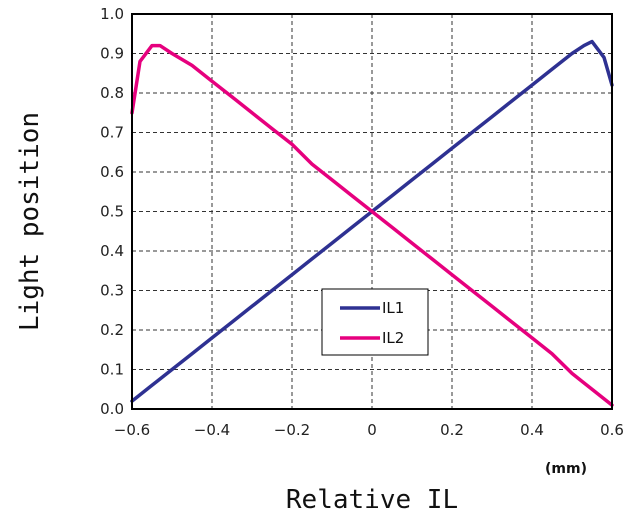 This screenshot has width=637, height=521. Describe the element at coordinates (30, 221) in the screenshot. I see `y-axis-title: Light position` at that location.